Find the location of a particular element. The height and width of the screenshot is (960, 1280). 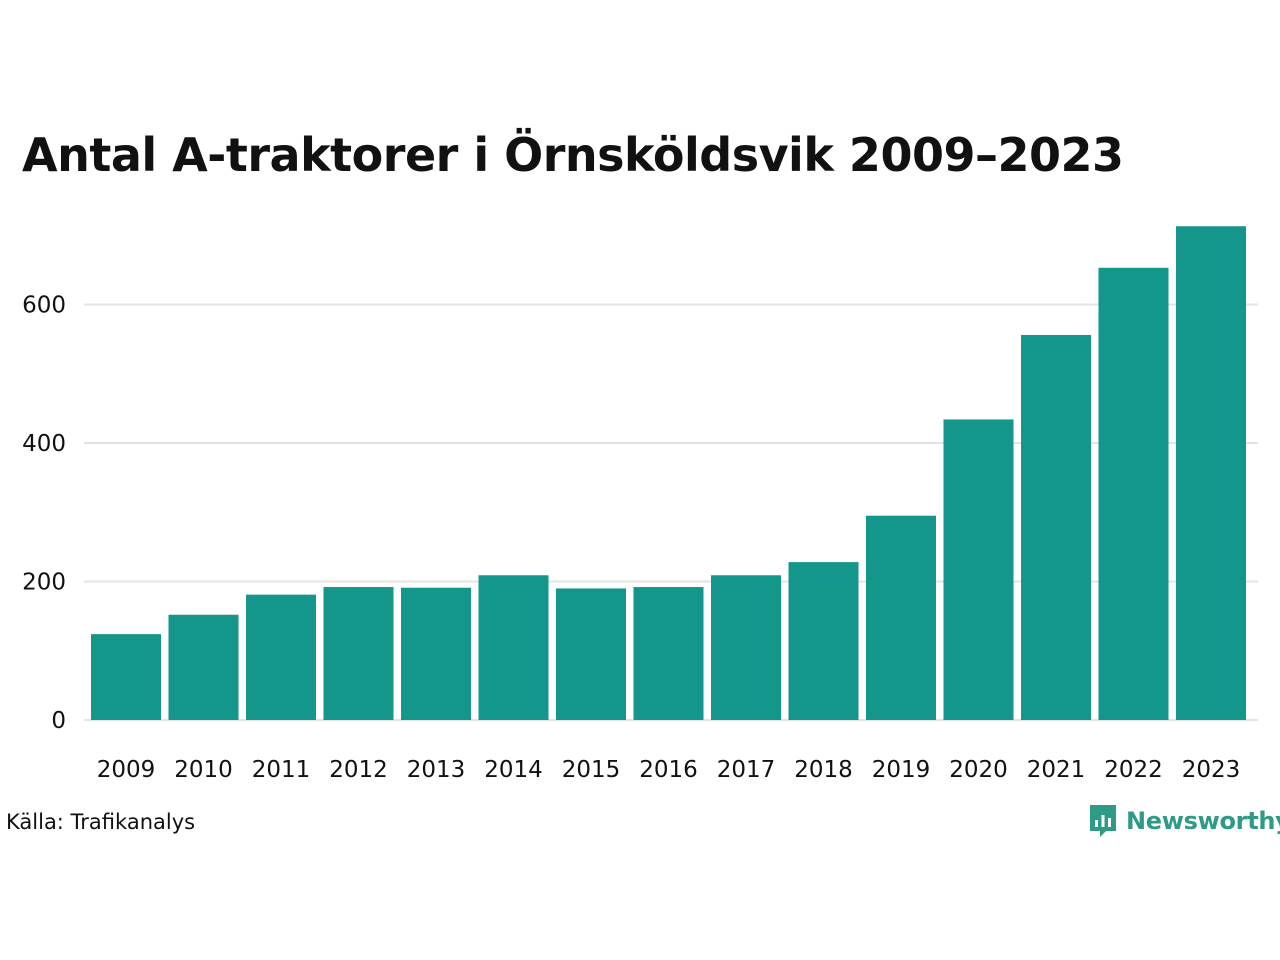

brand-name: Newsworthy is located at coordinates (1203, 821).